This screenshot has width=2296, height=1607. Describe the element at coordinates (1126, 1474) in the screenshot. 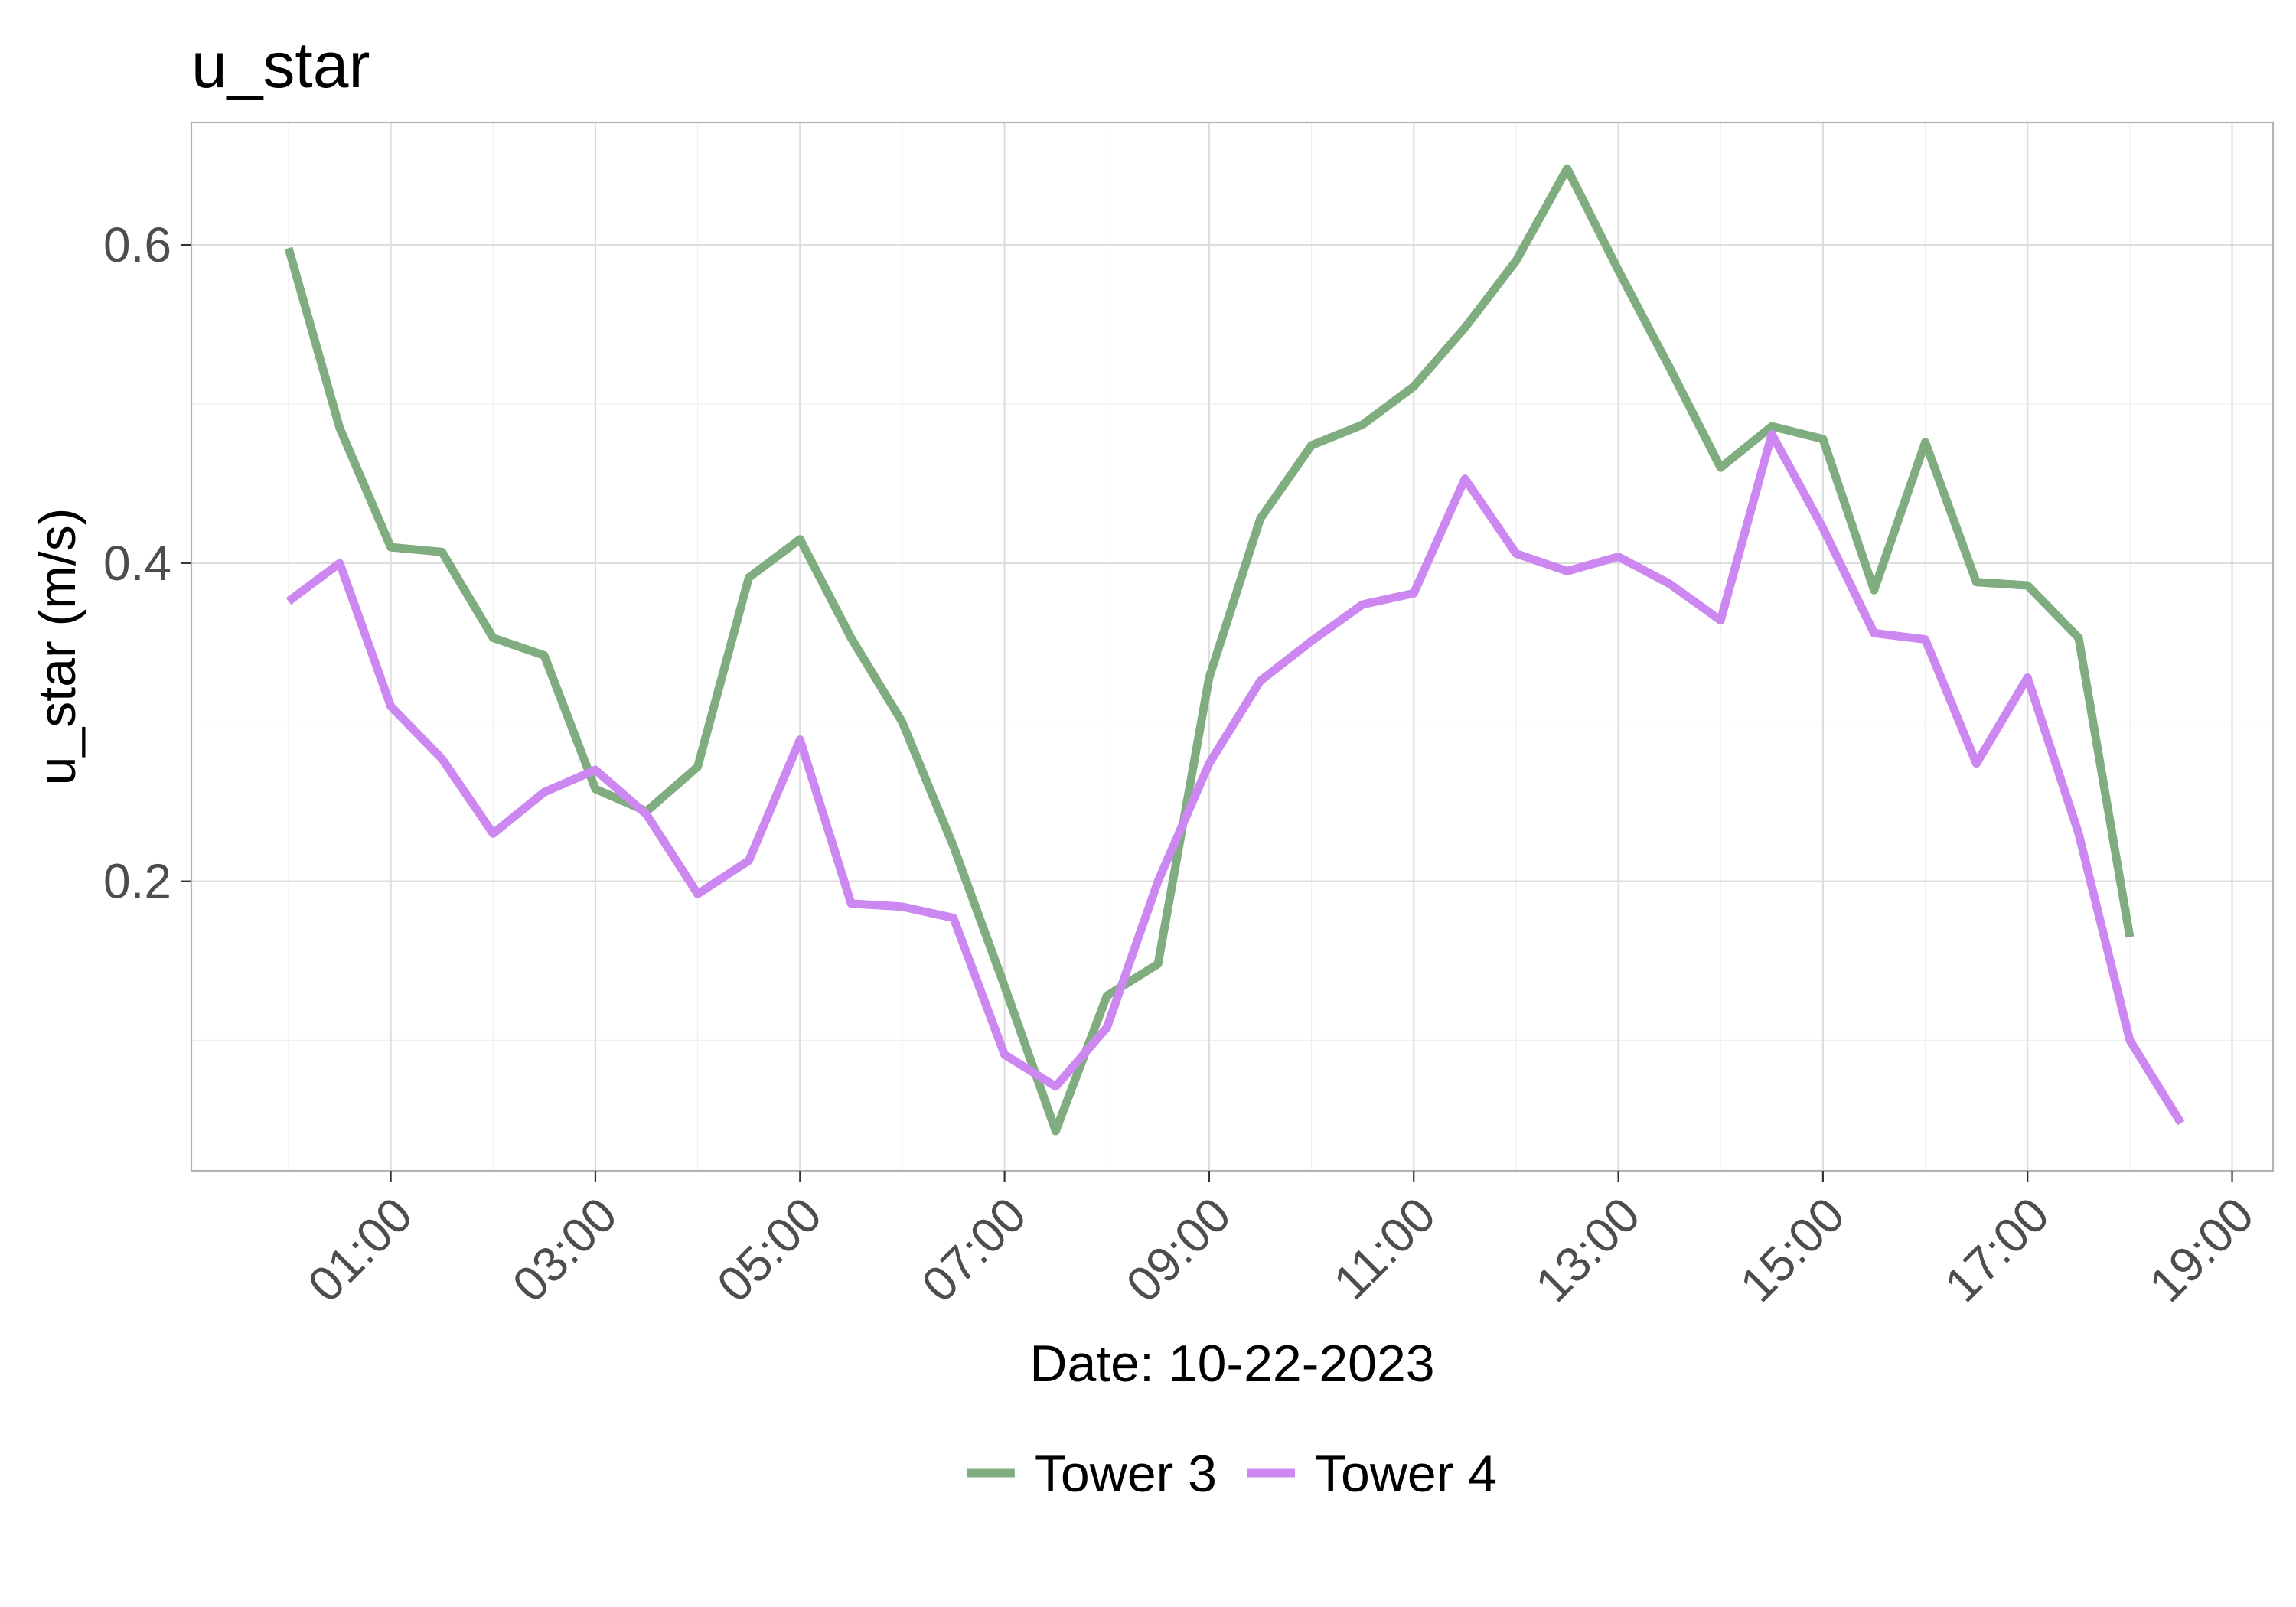

I see `legend-label: Tower 3` at that location.